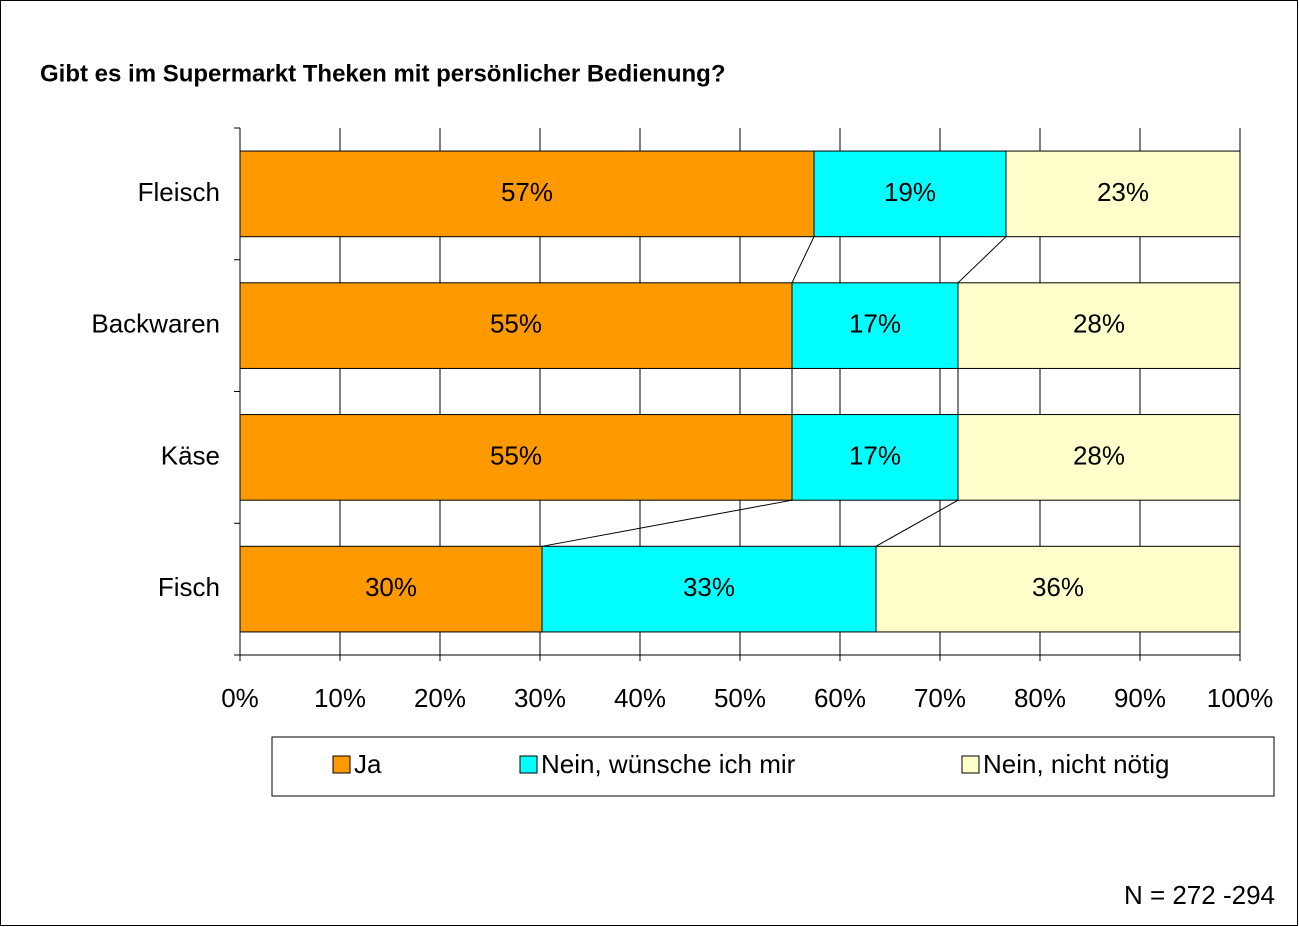 This screenshot has width=1299, height=927. What do you see at coordinates (840, 698) in the screenshot?
I see `x-tick-label: 60%` at bounding box center [840, 698].